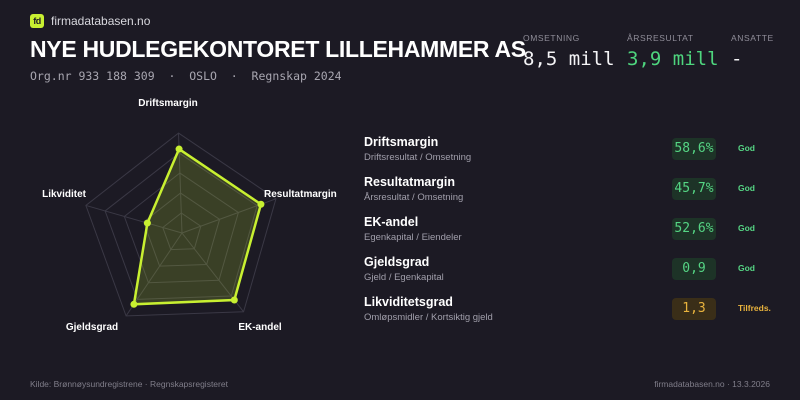 This screenshot has height=400, width=800. I want to click on metric-value-badge: 45,7%, so click(694, 189).